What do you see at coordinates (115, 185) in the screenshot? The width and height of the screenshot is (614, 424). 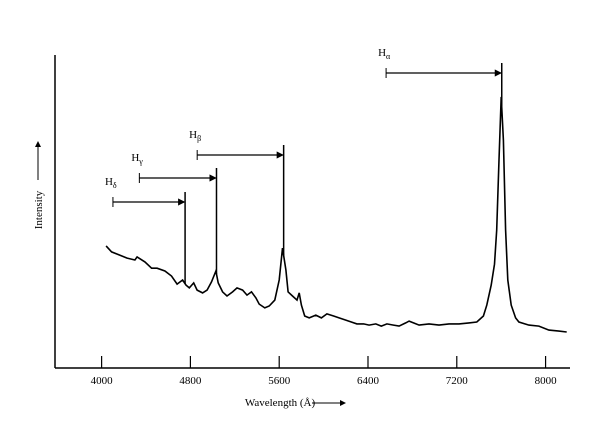 I see `label-subscript: δ` at bounding box center [115, 185].